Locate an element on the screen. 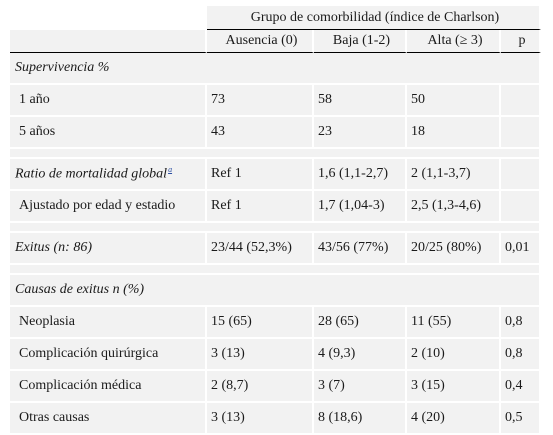 The image size is (553, 435). cell-ausencia: 43 is located at coordinates (260, 133).